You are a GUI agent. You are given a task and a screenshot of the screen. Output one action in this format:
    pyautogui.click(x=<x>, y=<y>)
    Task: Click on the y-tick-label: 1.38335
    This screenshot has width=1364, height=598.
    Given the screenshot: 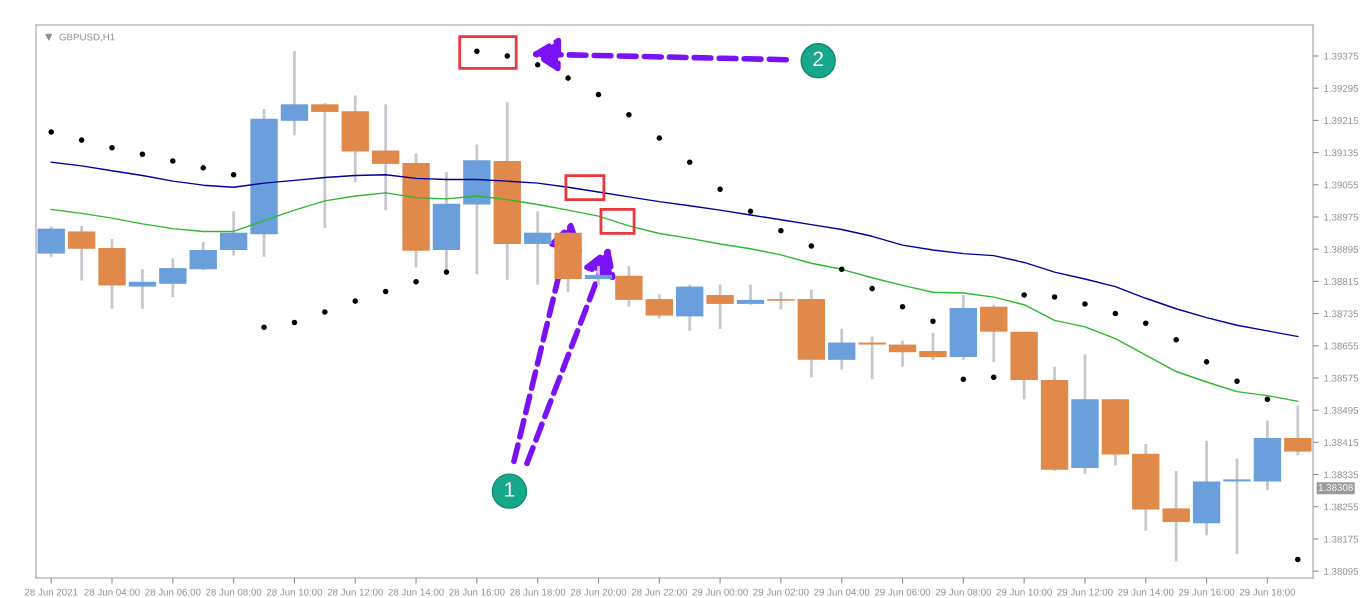 What is the action you would take?
    pyautogui.click(x=1341, y=475)
    